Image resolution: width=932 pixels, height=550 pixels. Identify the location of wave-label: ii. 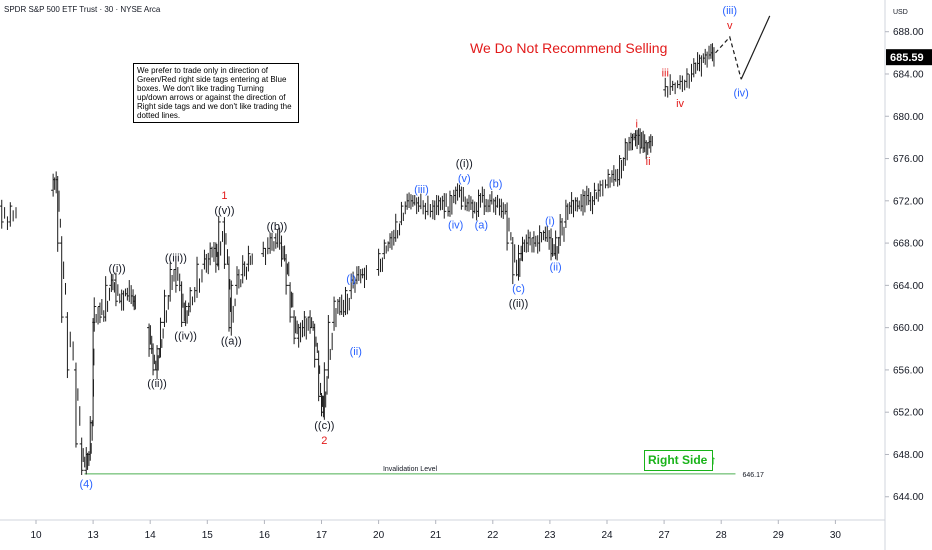
(648, 162).